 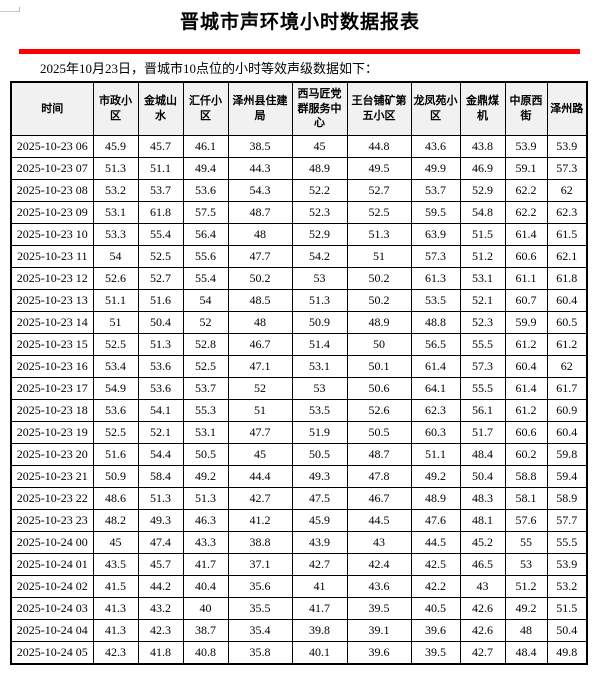 What do you see at coordinates (115, 234) in the screenshot?
I see `value-cell: 53.3` at bounding box center [115, 234].